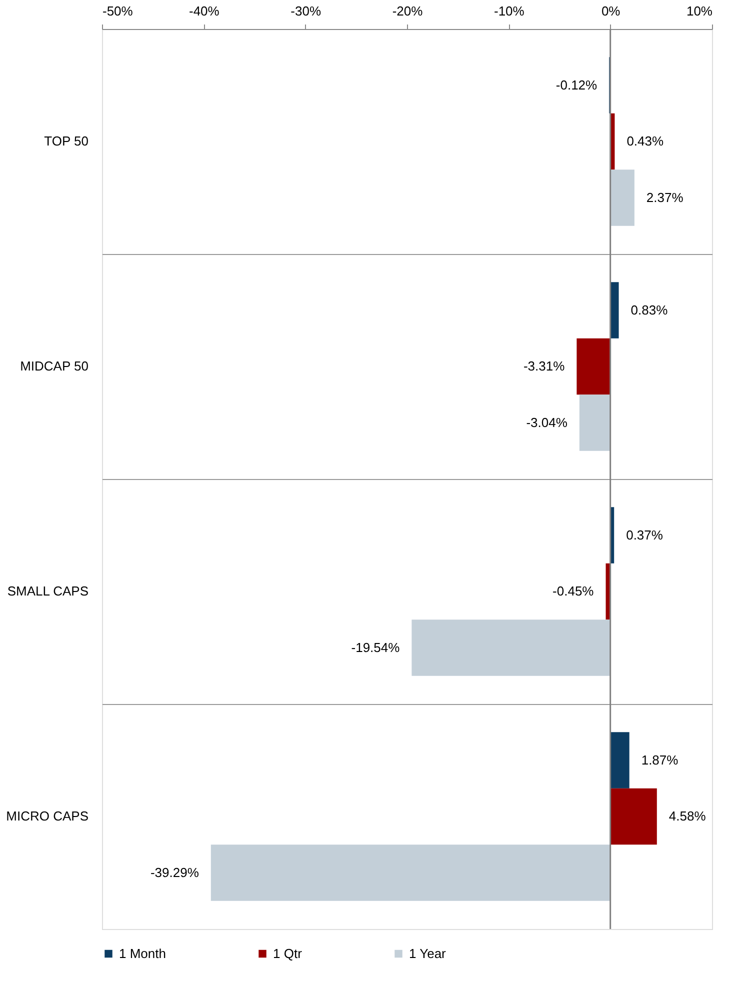  What do you see at coordinates (66, 141) in the screenshot?
I see `y-tick-label: TOP 50` at bounding box center [66, 141].